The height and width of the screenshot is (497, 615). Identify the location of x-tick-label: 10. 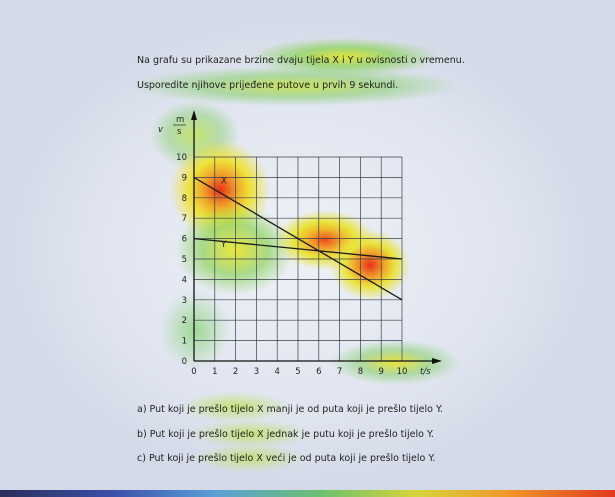
(402, 372).